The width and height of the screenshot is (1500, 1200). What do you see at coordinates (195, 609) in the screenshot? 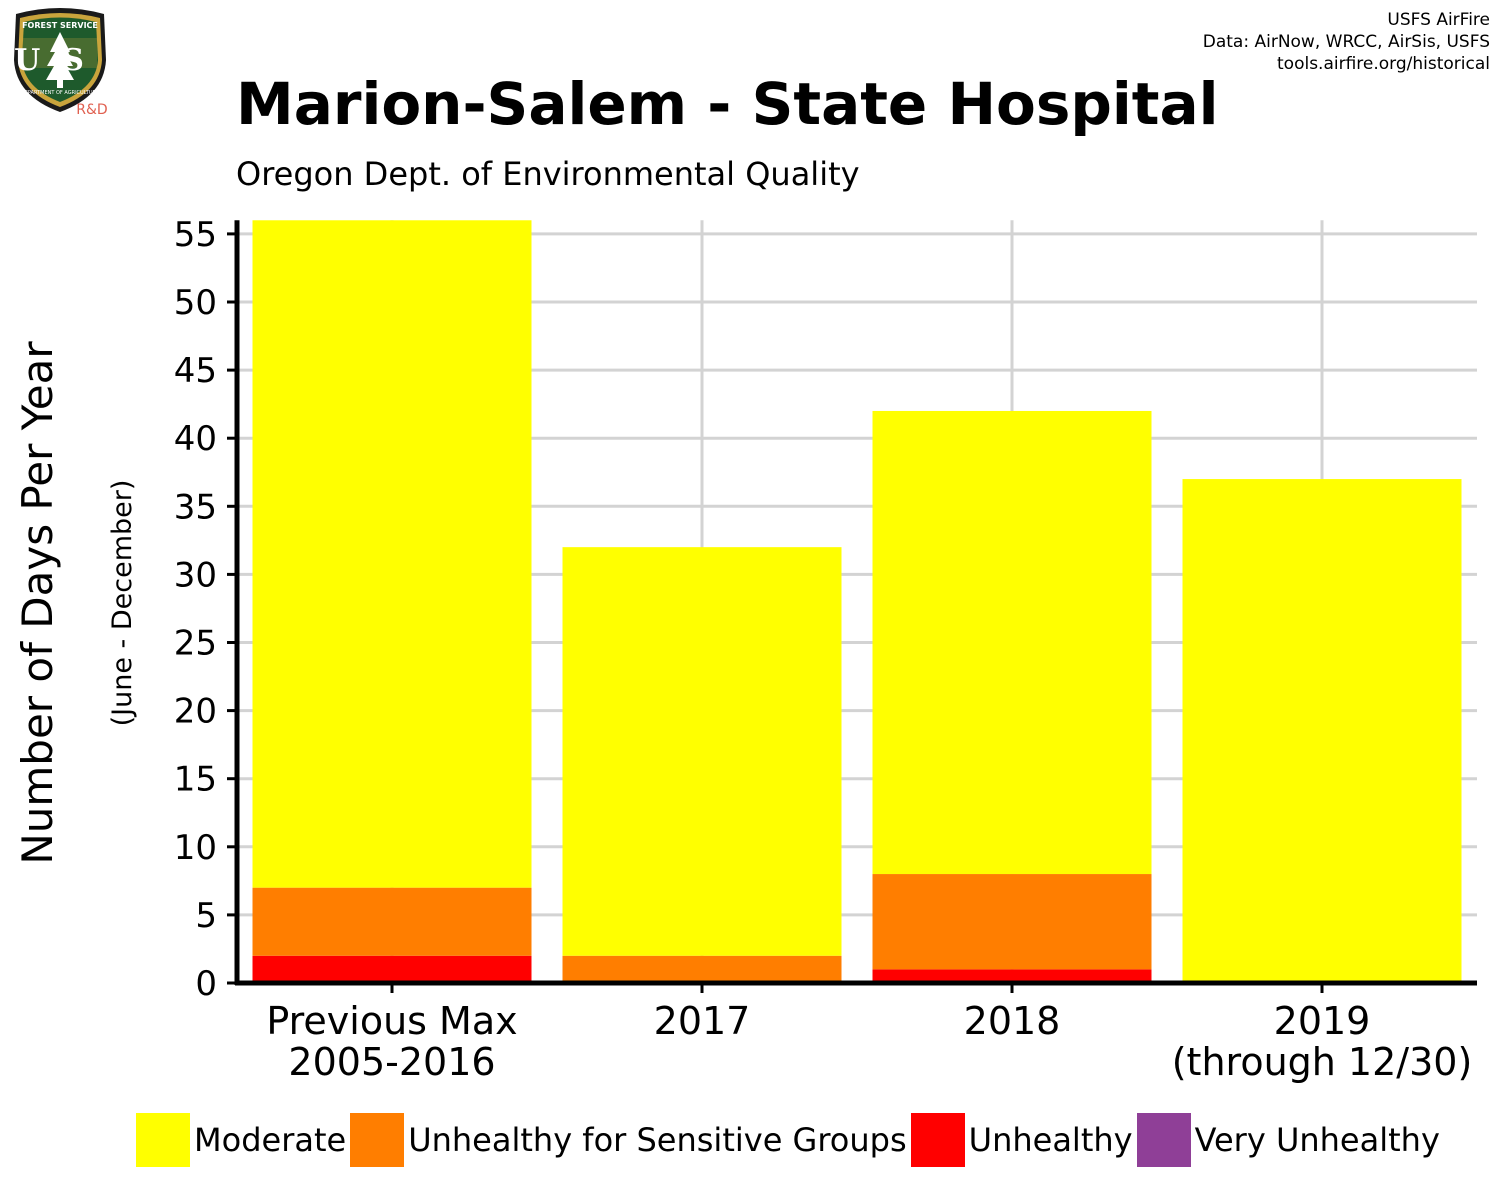
I see `y-tick-labels: 0 5 10 15 20 25 30 35 40 45 50 55` at bounding box center [195, 609].